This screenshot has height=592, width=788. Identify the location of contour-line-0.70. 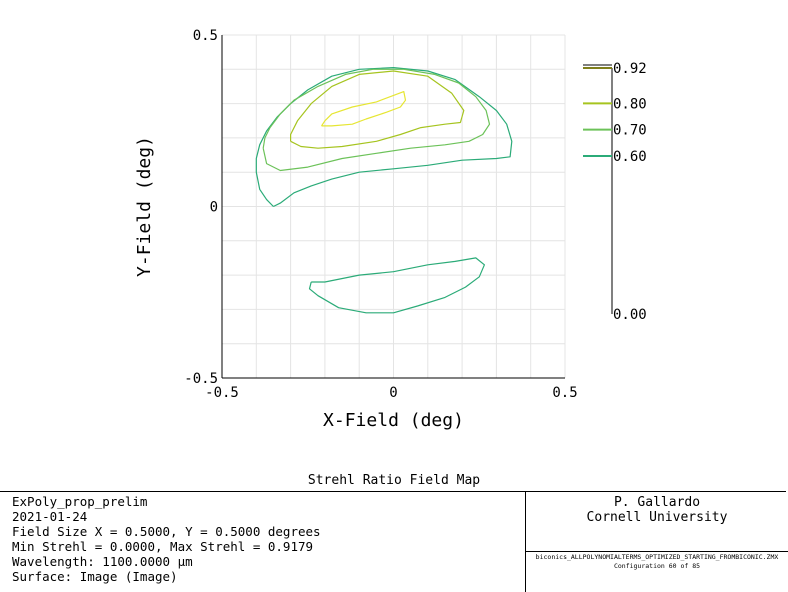
(376, 120).